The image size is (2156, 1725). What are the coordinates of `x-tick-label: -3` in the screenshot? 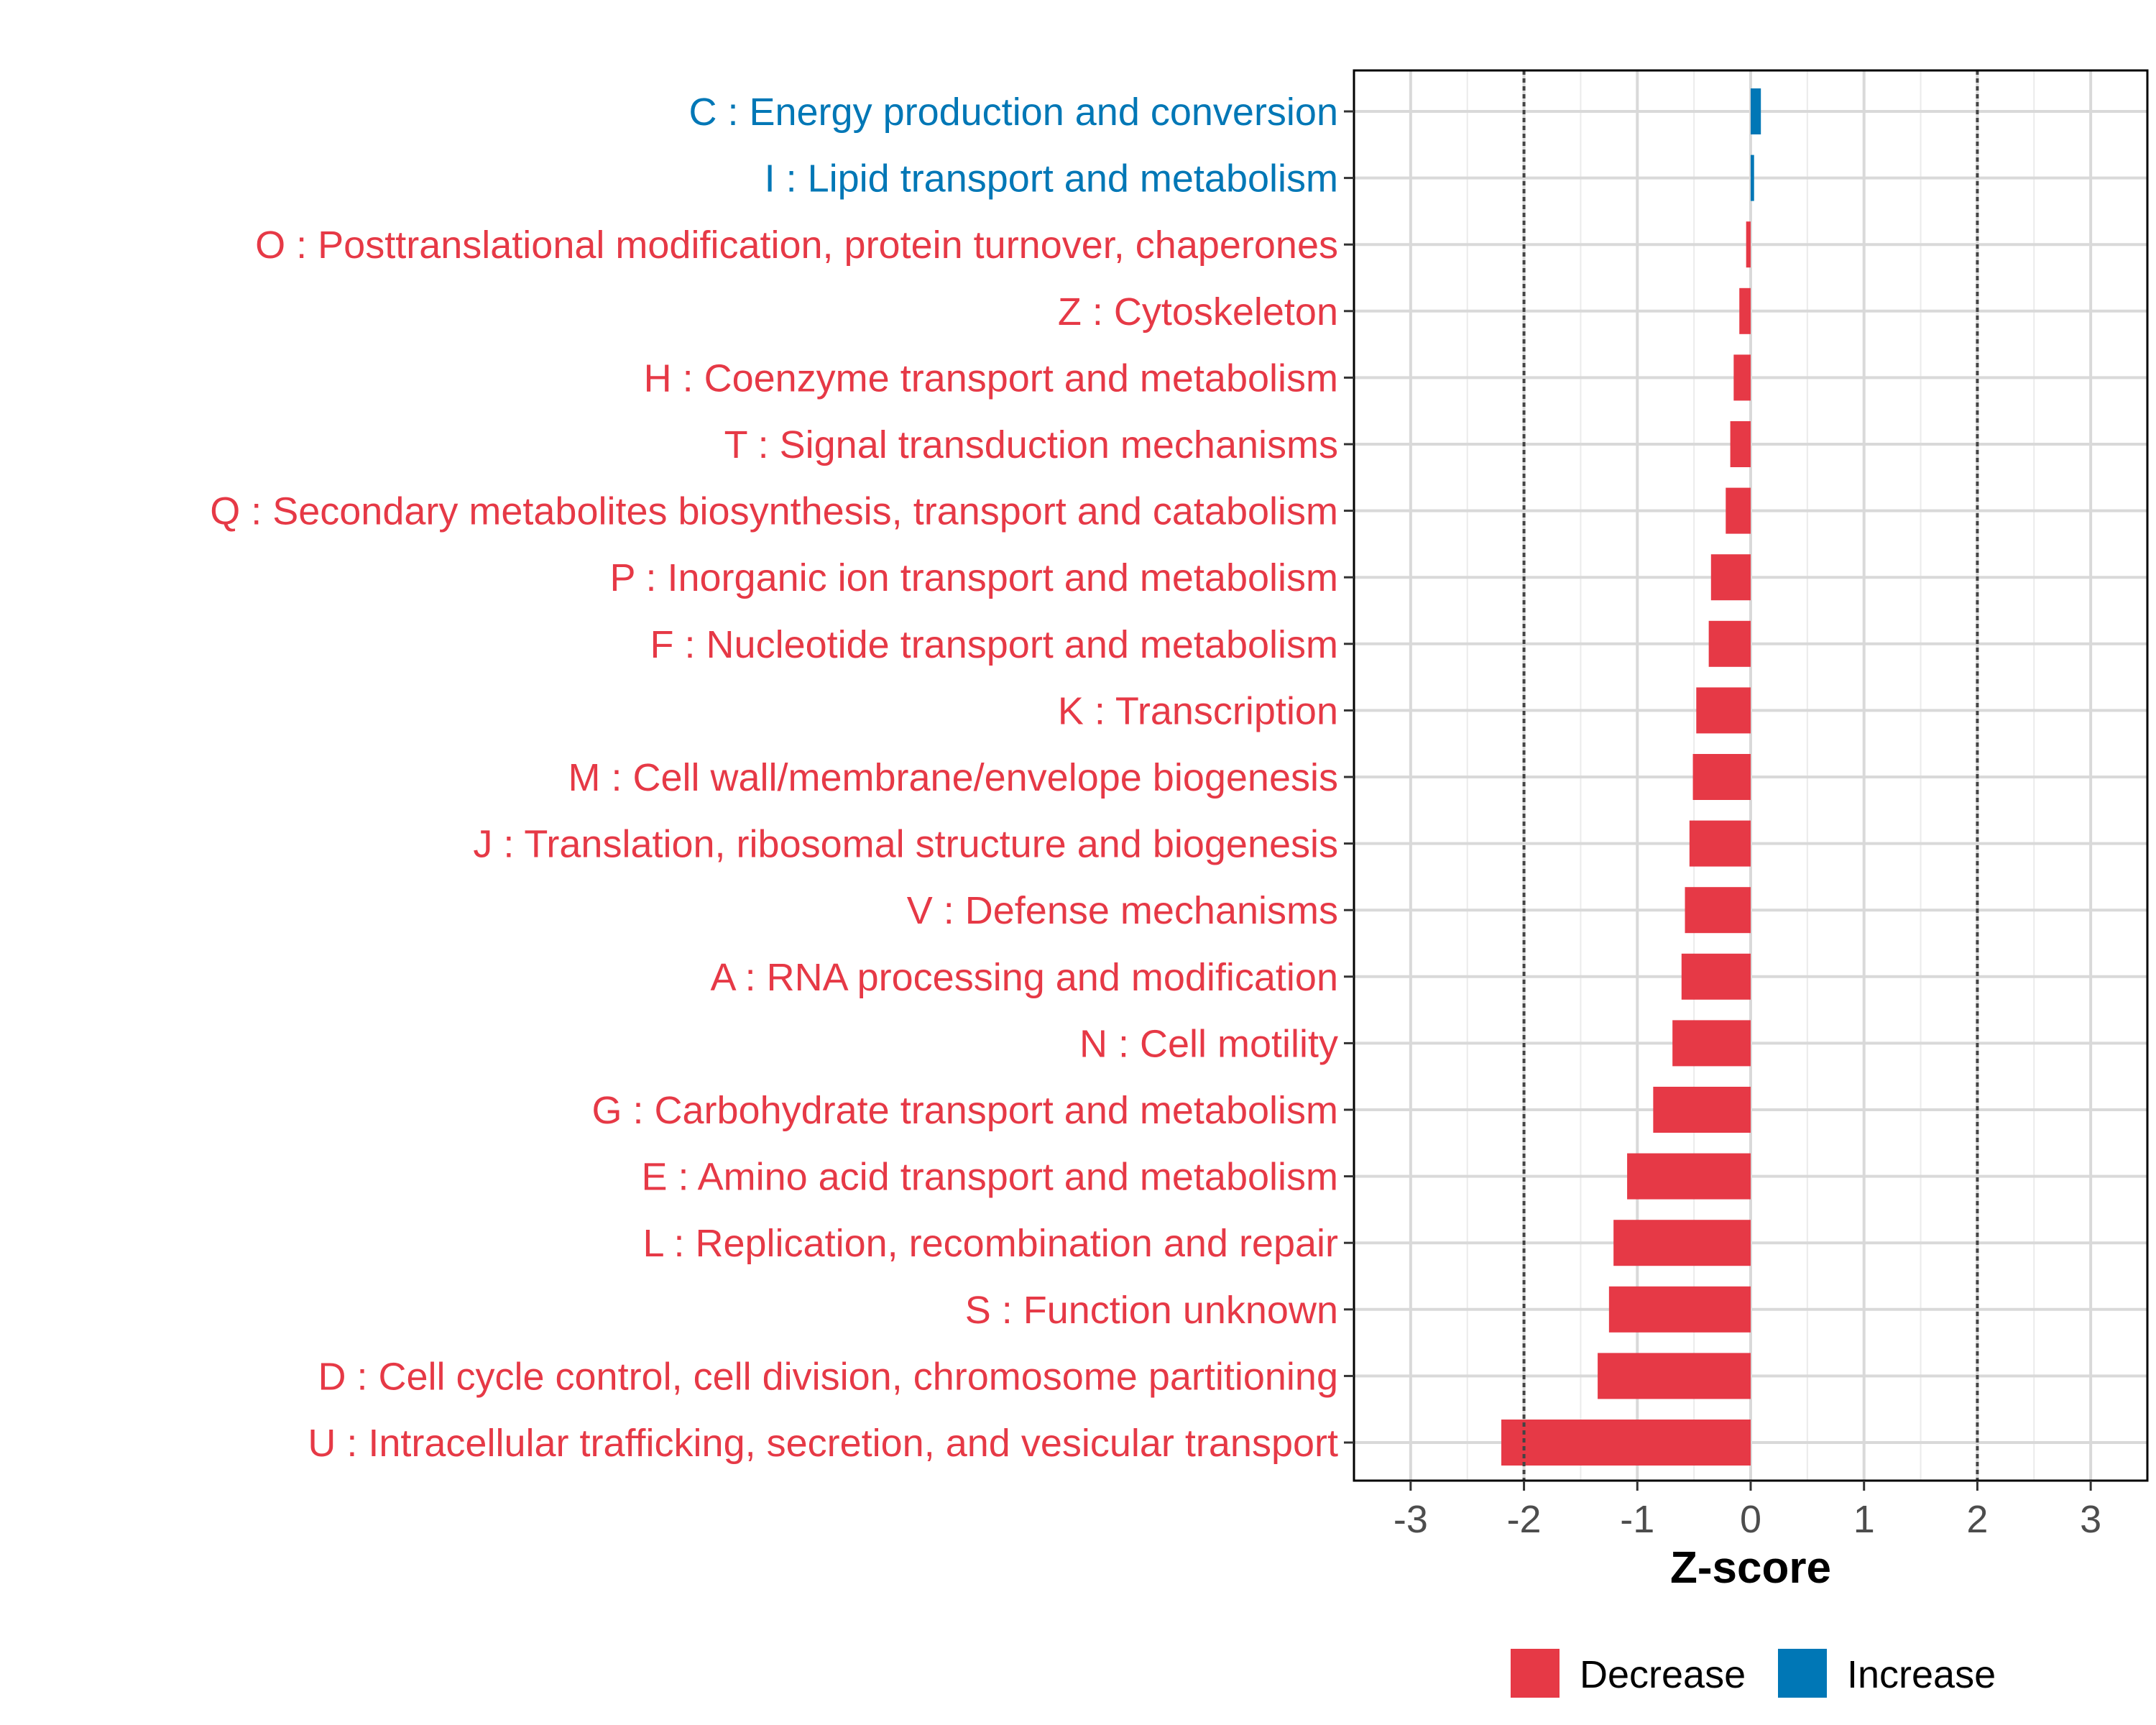 It's located at (1410, 1519).